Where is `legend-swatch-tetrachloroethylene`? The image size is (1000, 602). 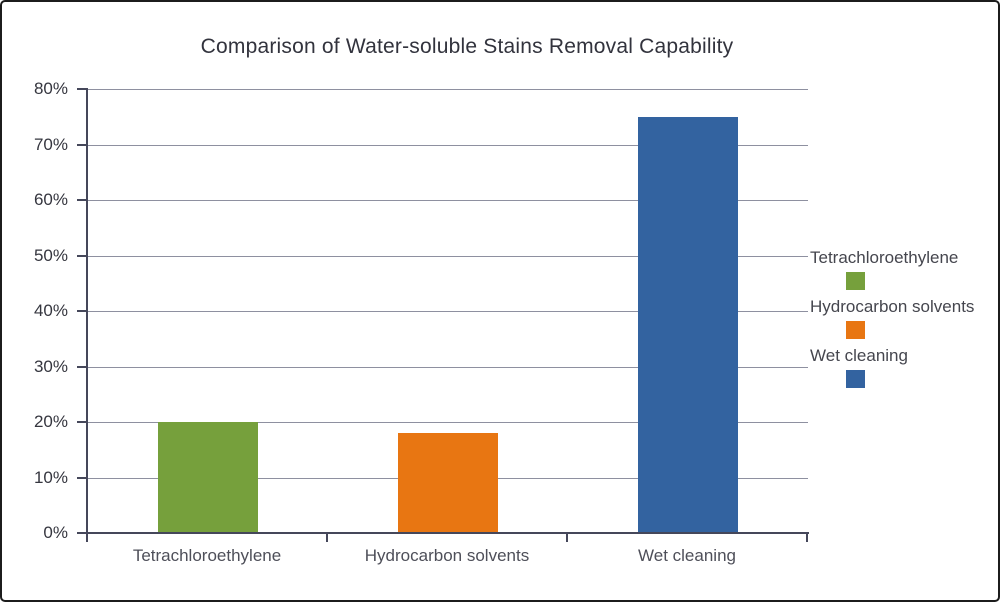 legend-swatch-tetrachloroethylene is located at coordinates (855, 281).